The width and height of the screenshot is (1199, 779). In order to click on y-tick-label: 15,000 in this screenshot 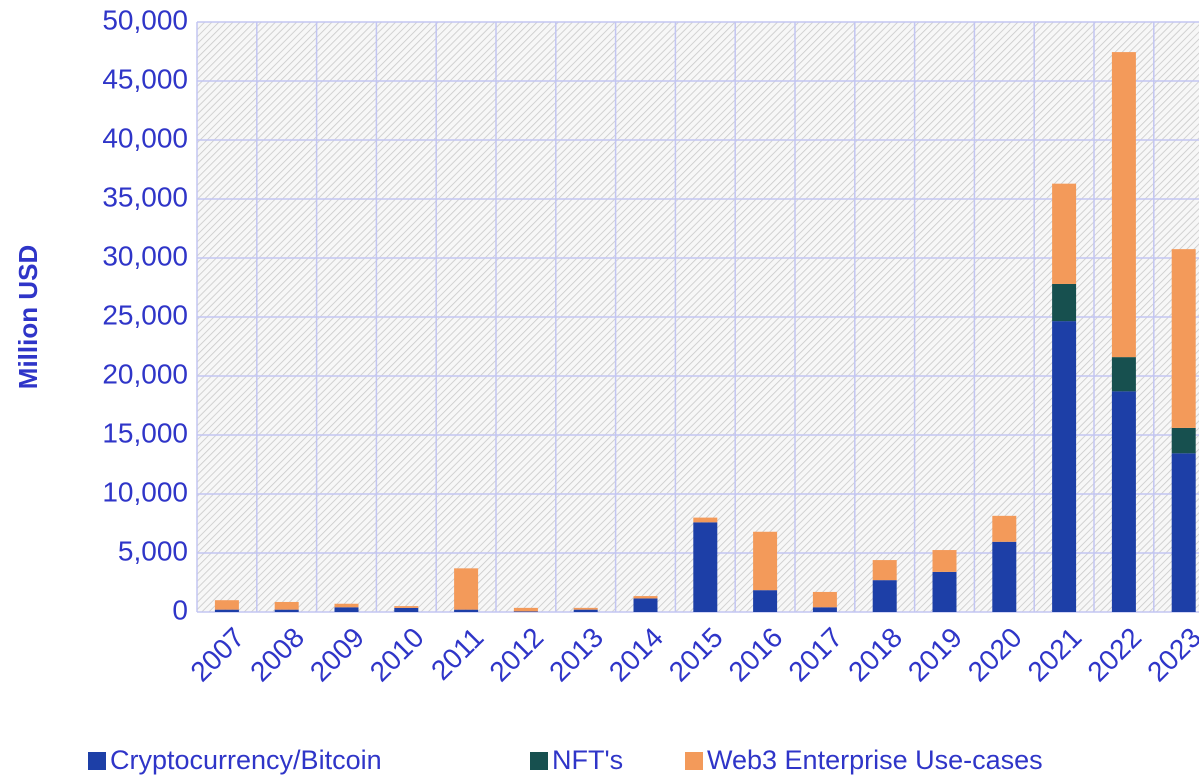, I will do `click(145, 432)`.